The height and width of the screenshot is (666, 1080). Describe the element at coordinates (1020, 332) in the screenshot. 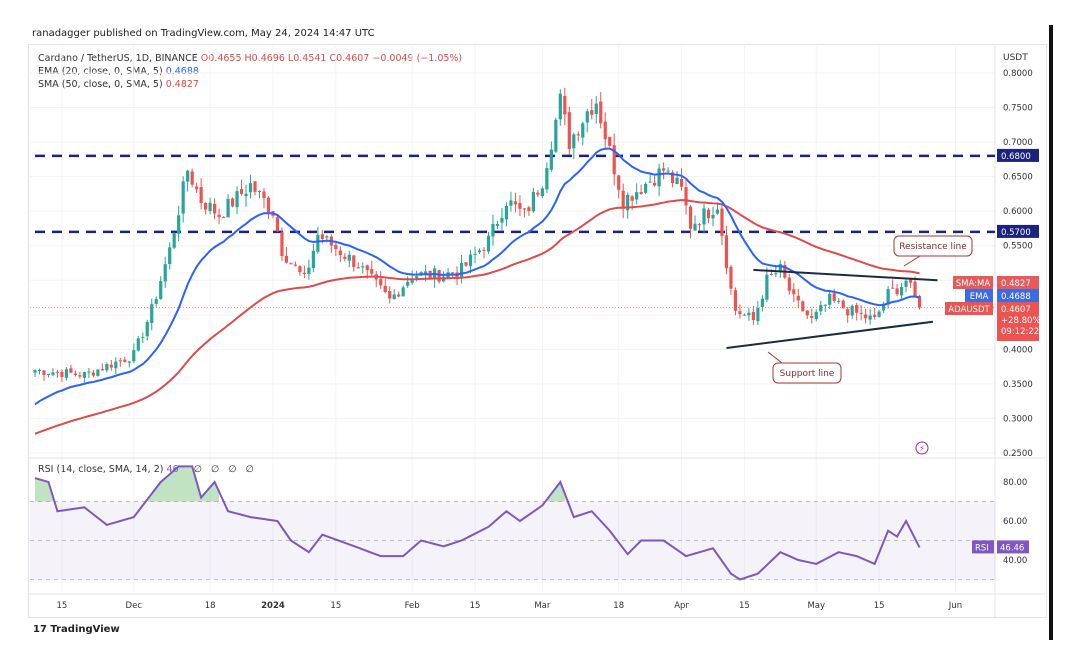

I see `badge-value: 09:12:22` at that location.